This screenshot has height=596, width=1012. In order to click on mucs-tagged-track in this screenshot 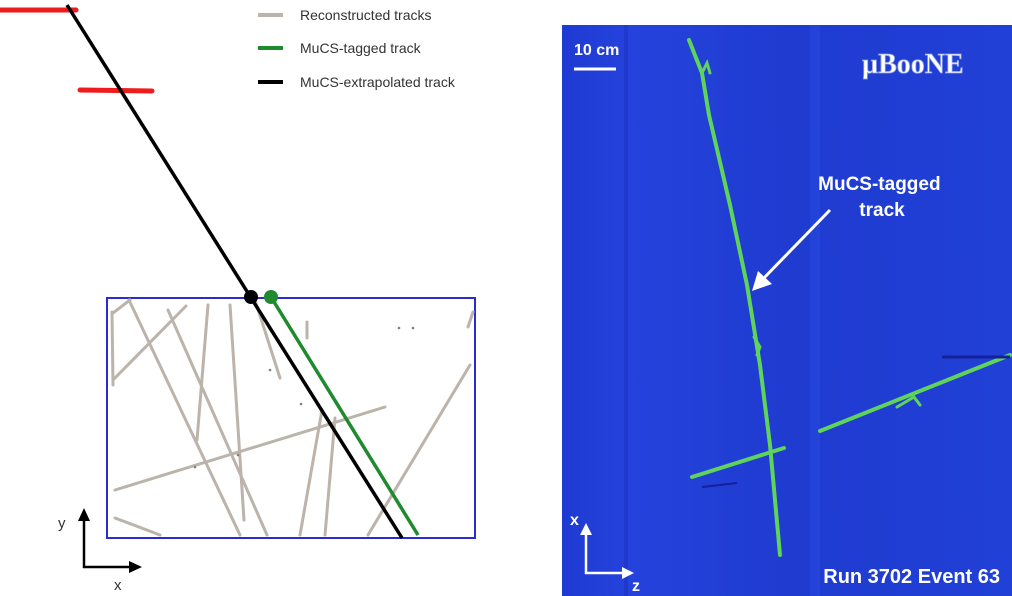, I will do `click(344, 416)`.